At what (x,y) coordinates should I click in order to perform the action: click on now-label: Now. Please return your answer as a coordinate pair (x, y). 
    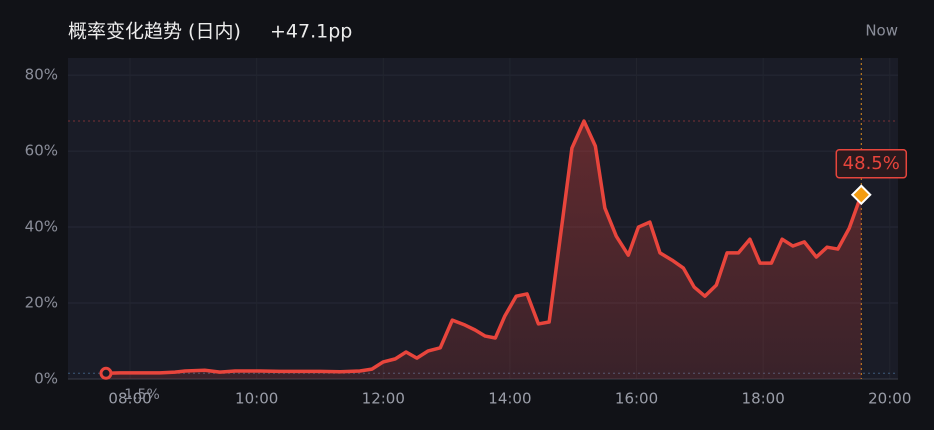
    Looking at the image, I should click on (881, 31).